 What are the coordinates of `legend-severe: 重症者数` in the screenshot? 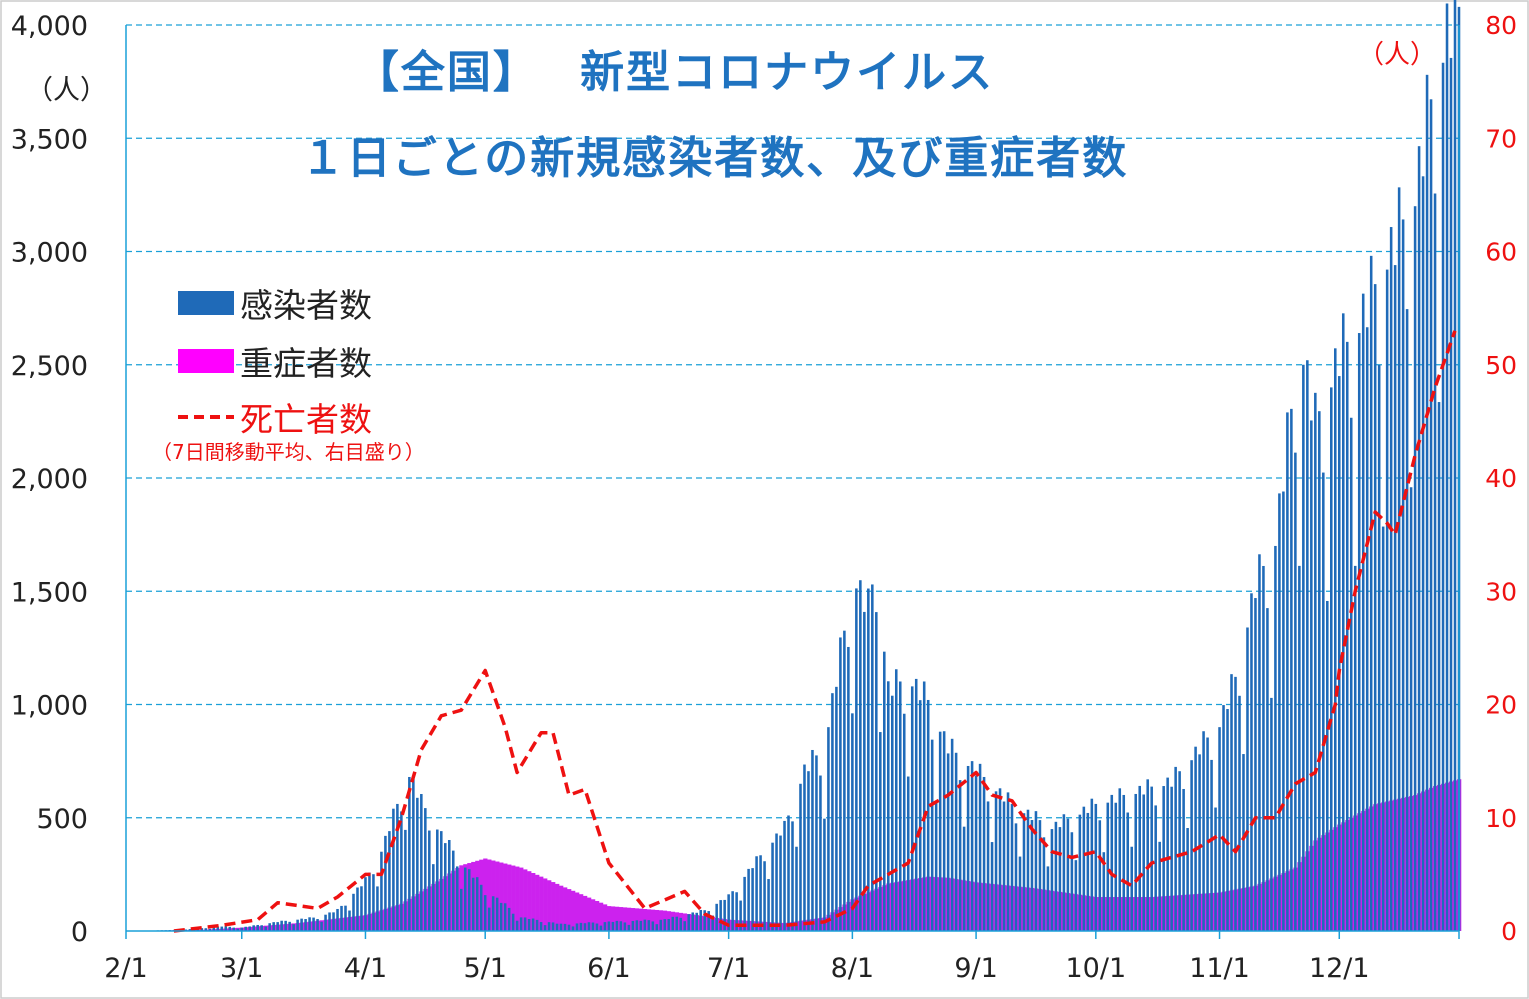 It's located at (275, 361).